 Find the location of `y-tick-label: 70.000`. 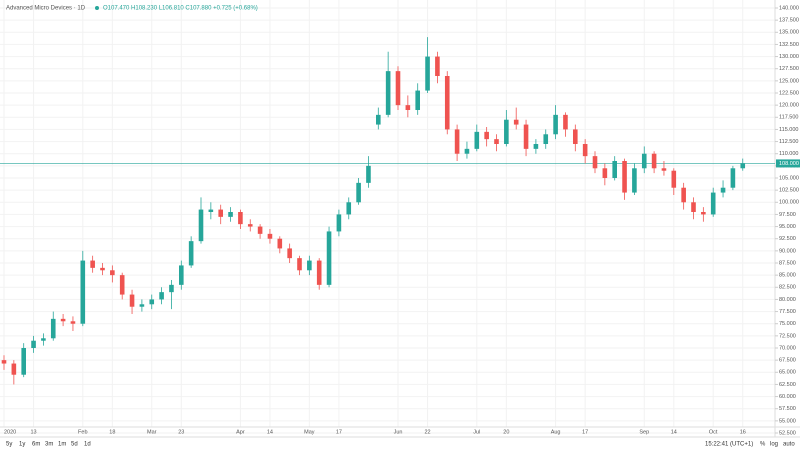

y-tick-label: 70.000 is located at coordinates (787, 348).